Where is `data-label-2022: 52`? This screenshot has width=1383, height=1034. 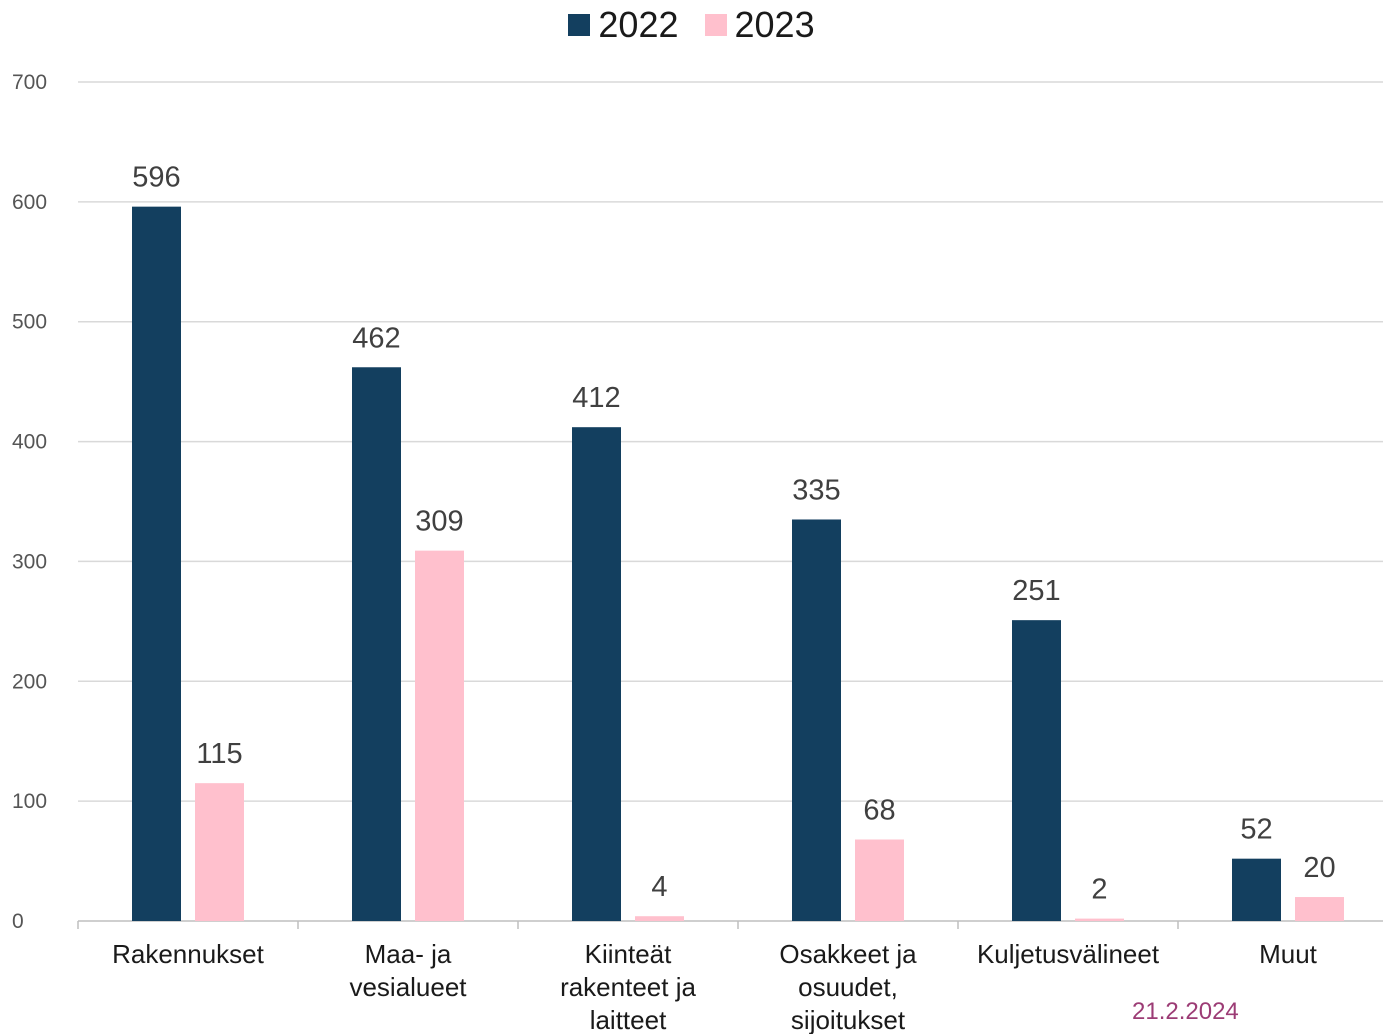
data-label-2022: 52 is located at coordinates (1256, 830).